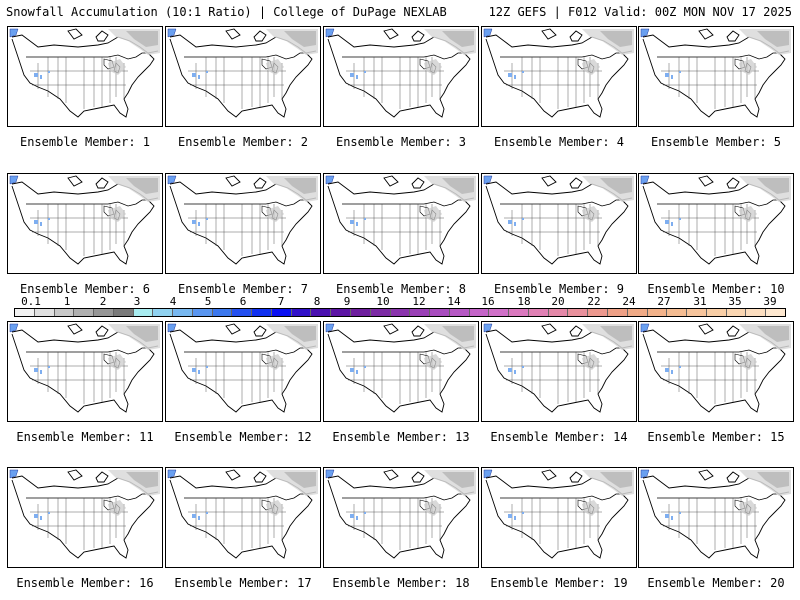  I want to click on ensemble-member-label: Ensemble Member: 11, so click(85, 437).